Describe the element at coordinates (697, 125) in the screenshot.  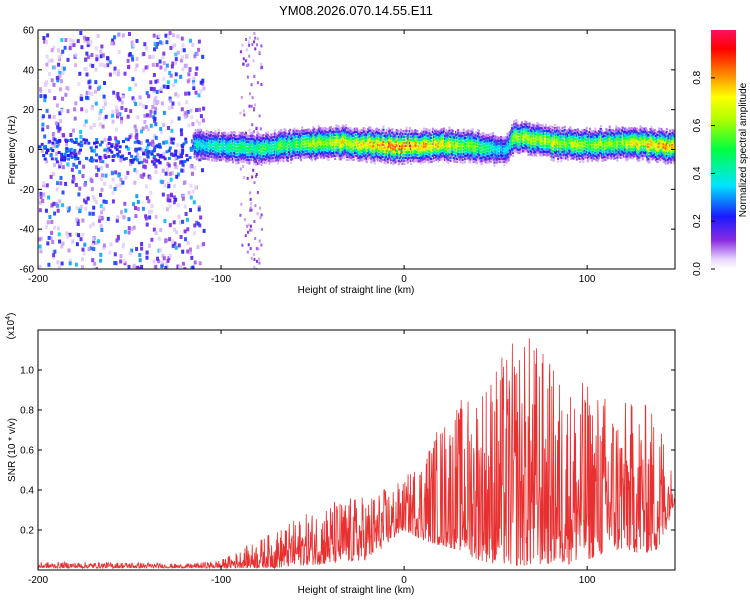
I see `colorbar-tick-label: 0.6` at that location.